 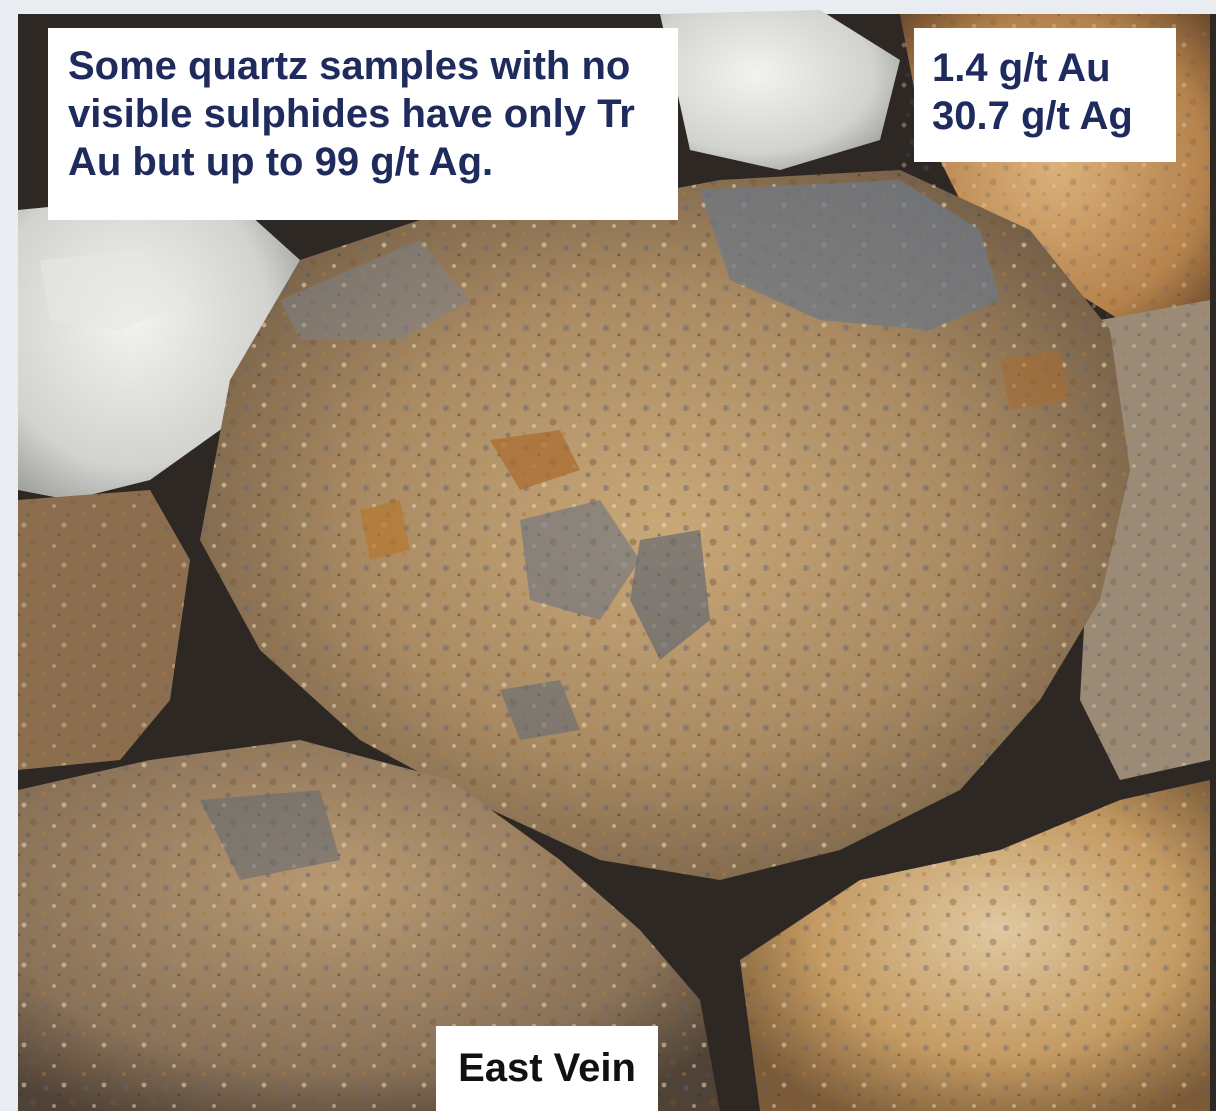 I want to click on assay-silver-value: 30.7 g/t Ag, so click(x=1032, y=116).